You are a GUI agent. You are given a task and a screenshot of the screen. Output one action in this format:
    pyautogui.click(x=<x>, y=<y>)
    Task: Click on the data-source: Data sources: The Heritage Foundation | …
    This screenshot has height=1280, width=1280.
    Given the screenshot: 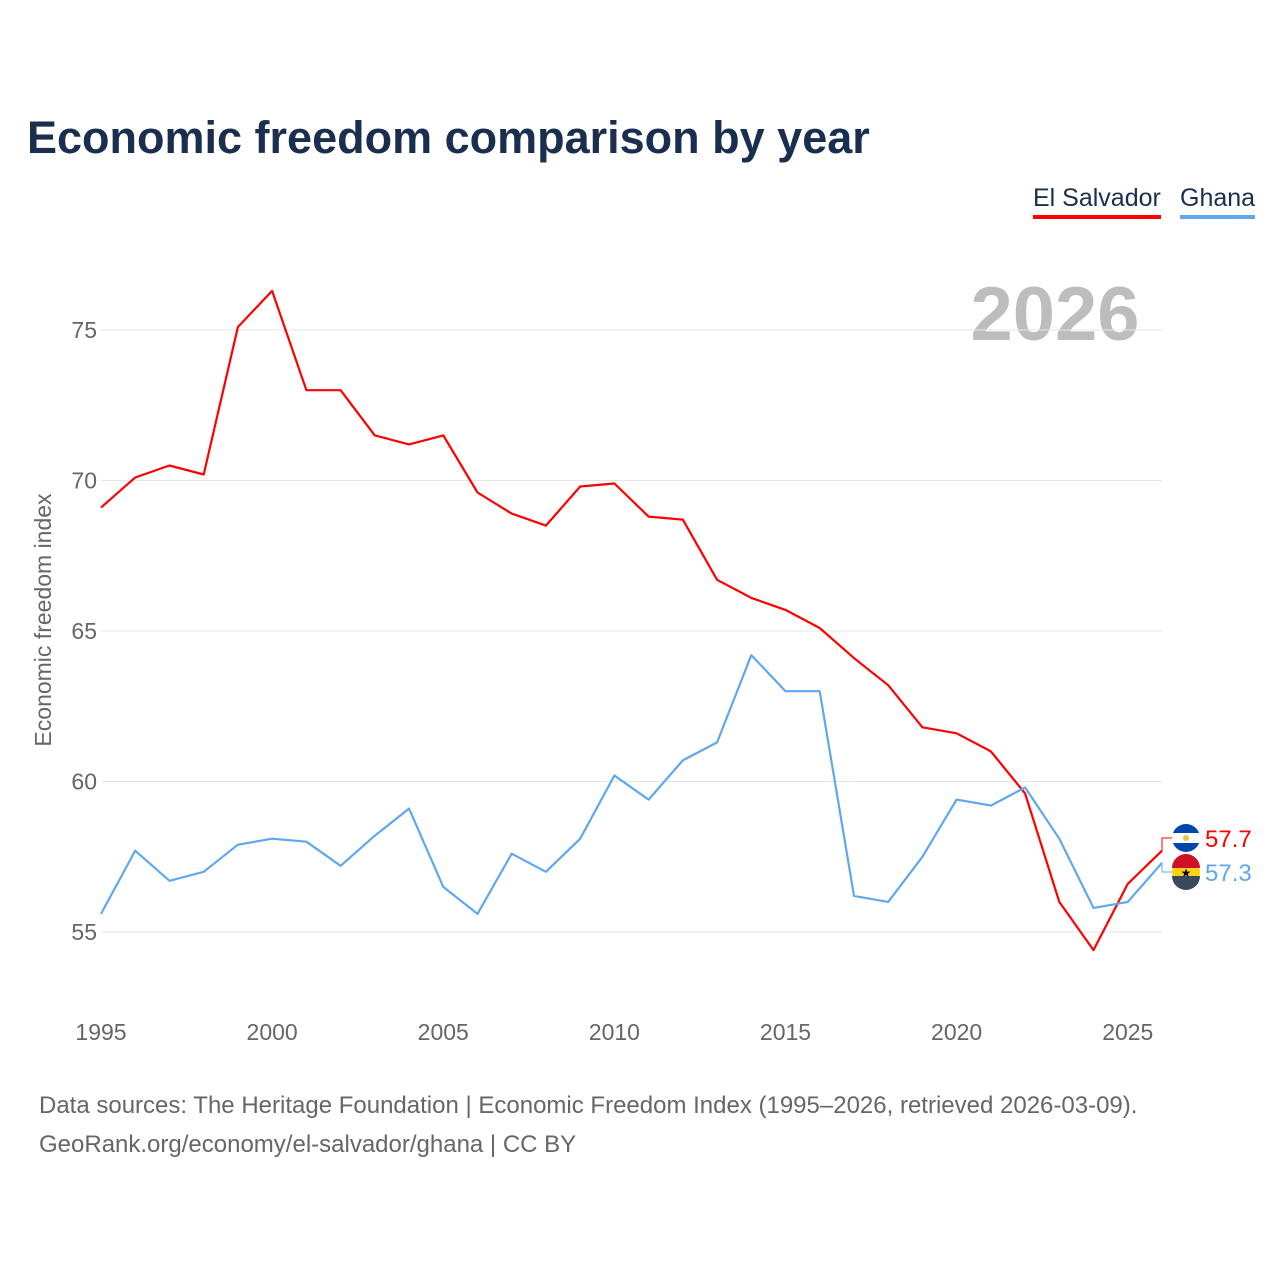 What is the action you would take?
    pyautogui.click(x=588, y=1105)
    